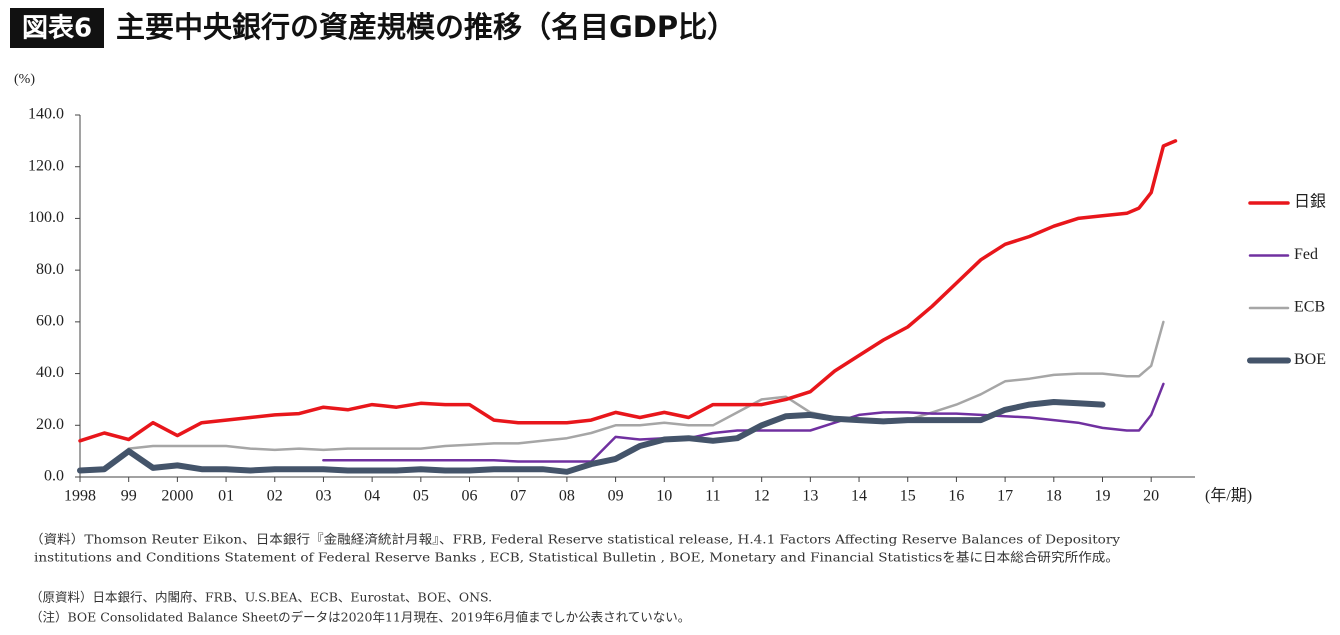 Image resolution: width=1340 pixels, height=635 pixels. What do you see at coordinates (80, 496) in the screenshot?
I see `x-tick-label: 1998` at bounding box center [80, 496].